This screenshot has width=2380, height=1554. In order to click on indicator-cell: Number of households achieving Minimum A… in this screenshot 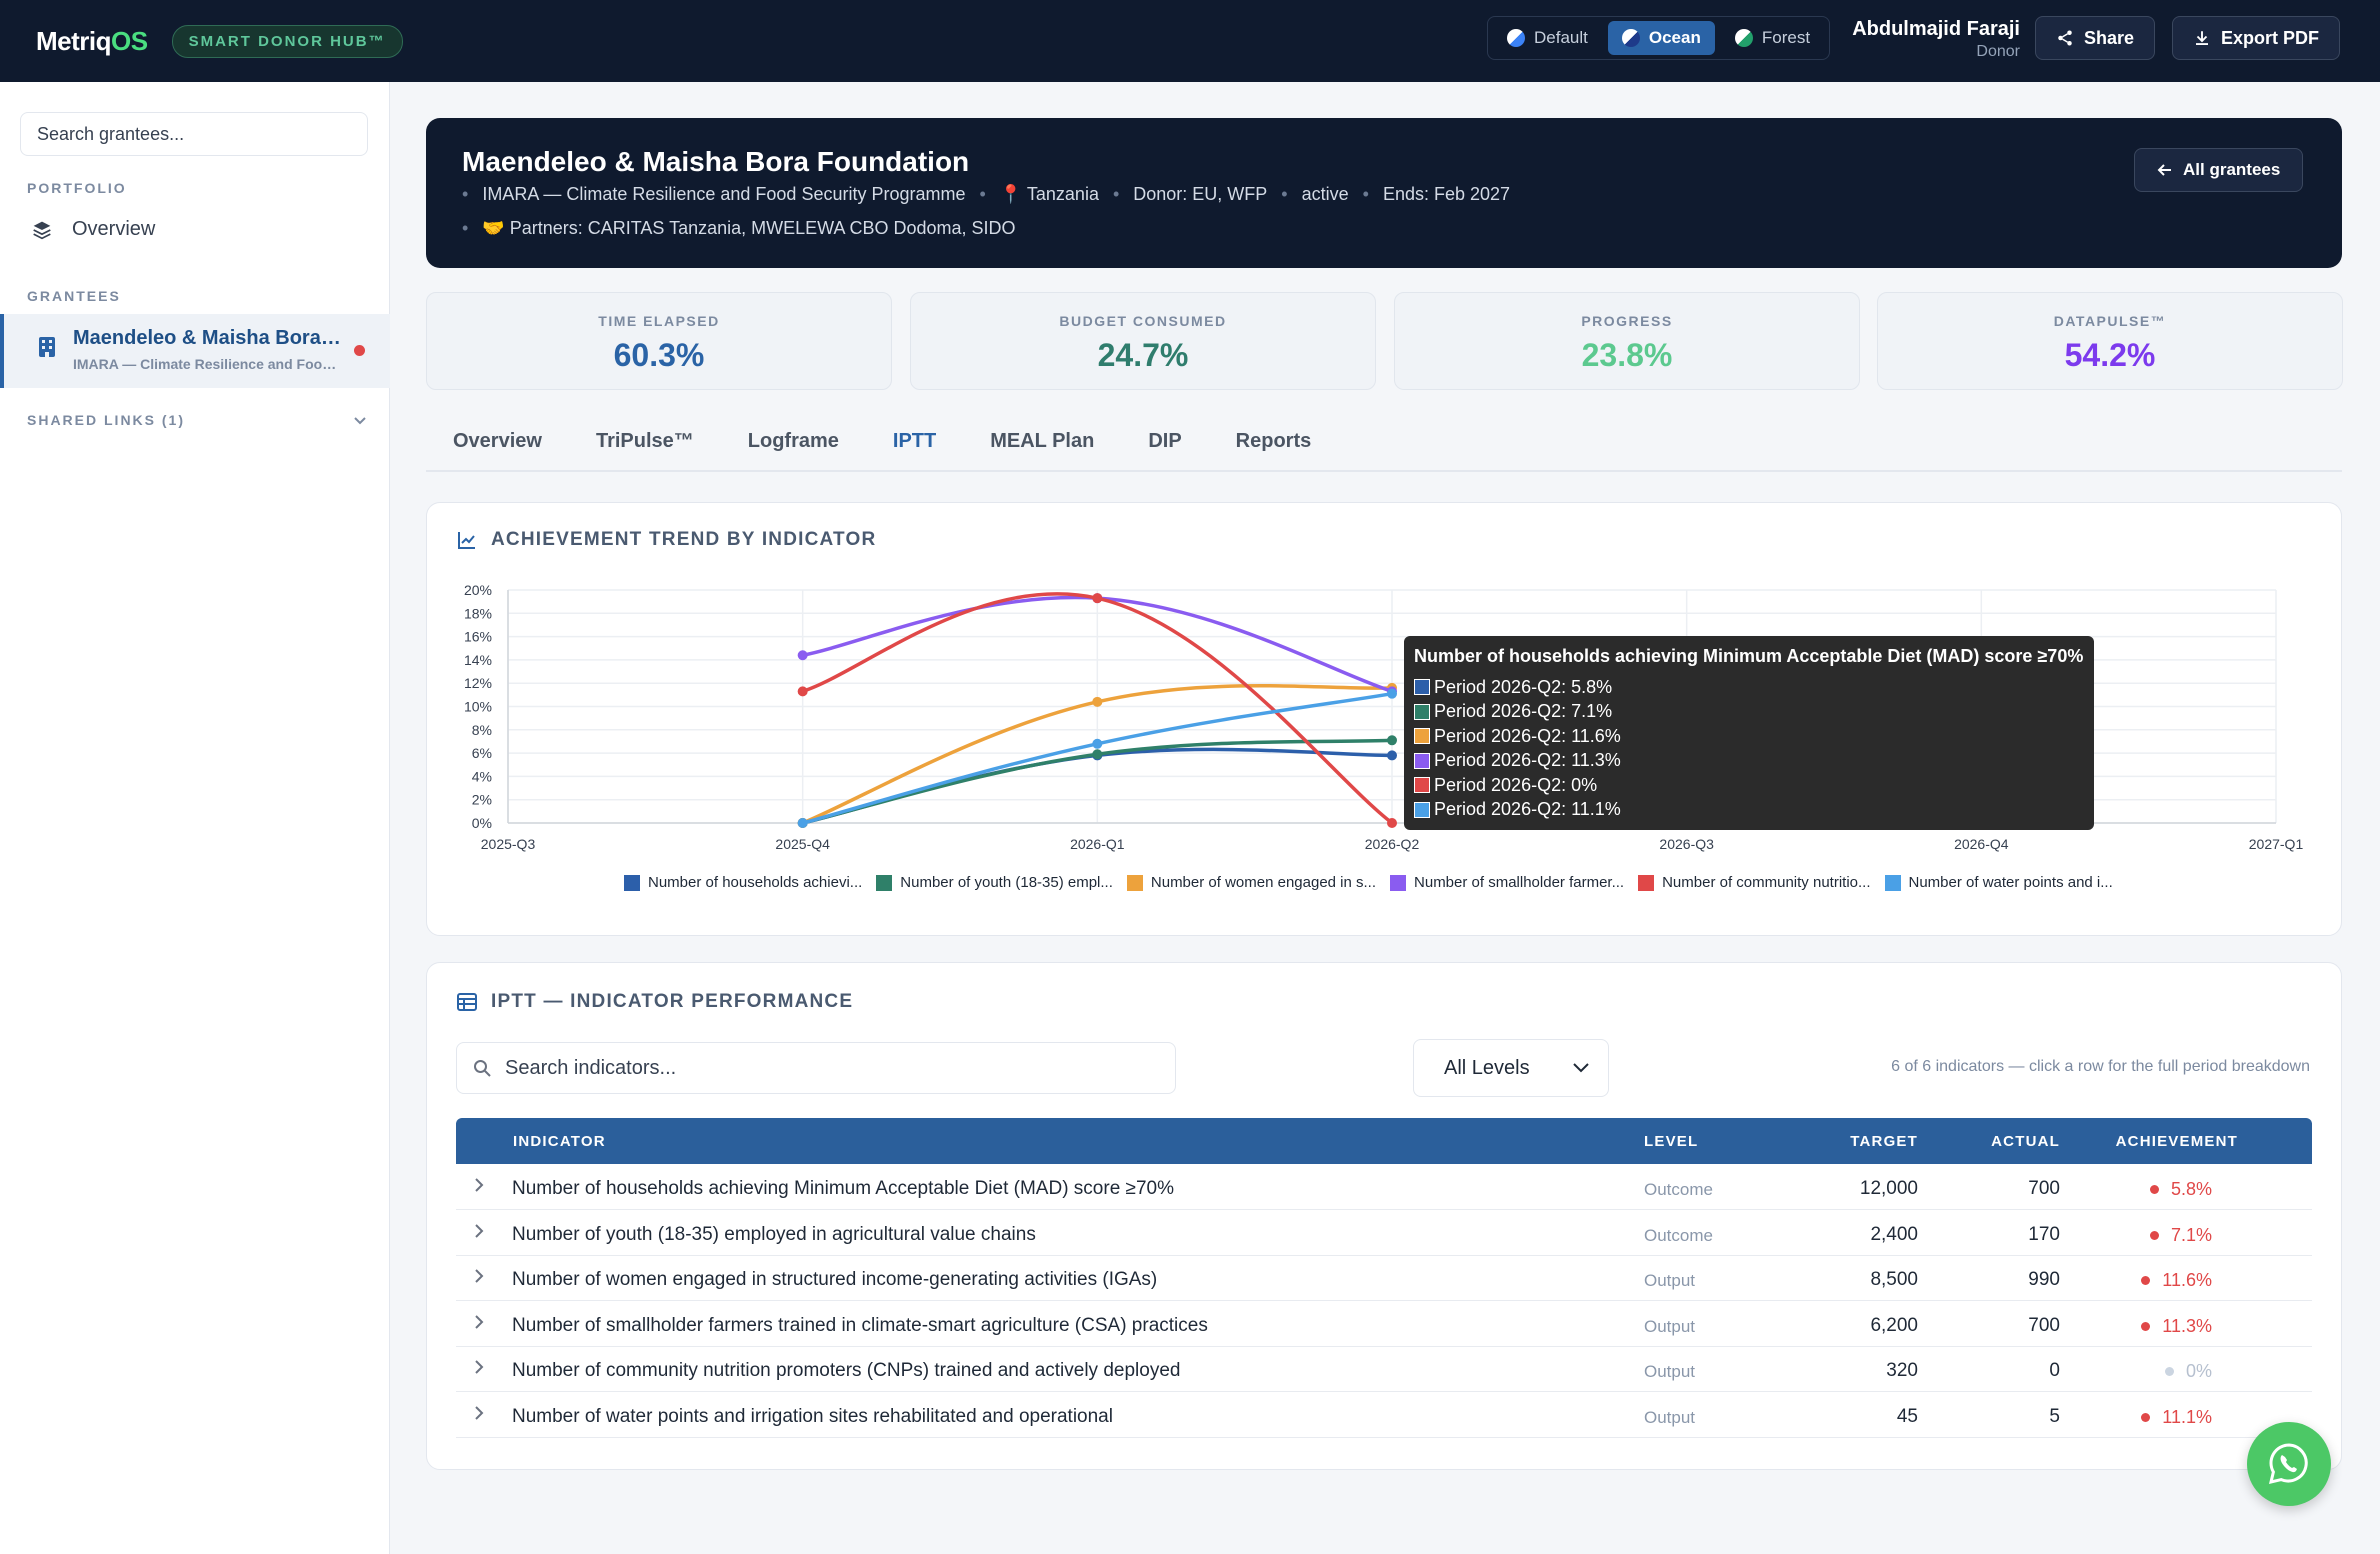, I will do `click(843, 1188)`.